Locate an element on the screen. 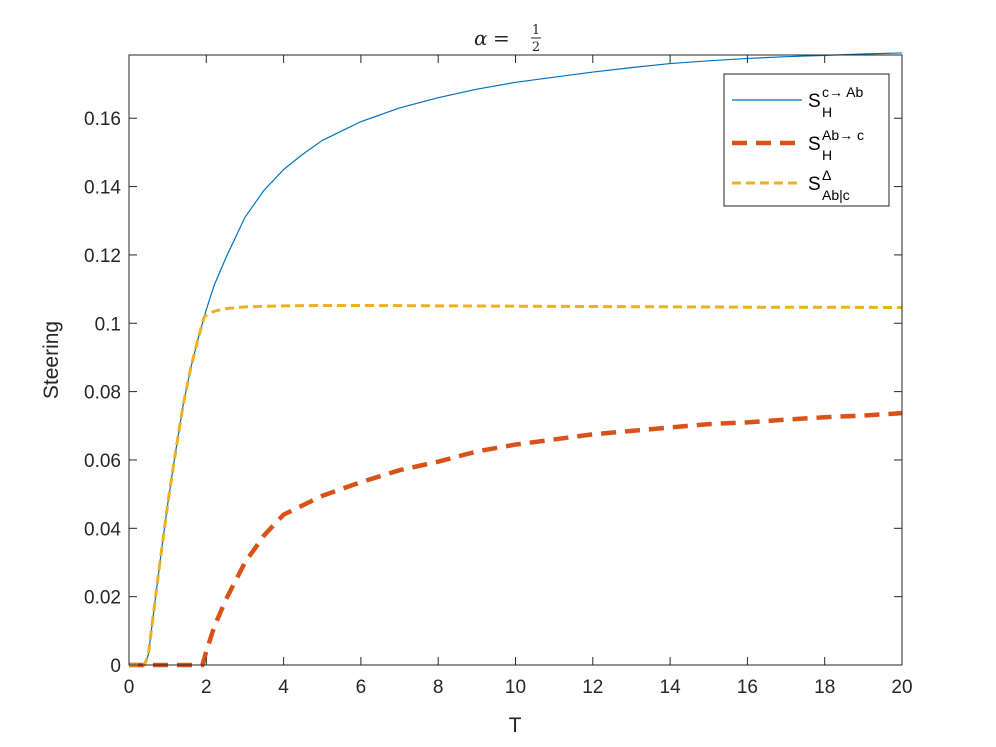 The width and height of the screenshot is (996, 747). y-tick-label: 0.02 is located at coordinates (102, 598).